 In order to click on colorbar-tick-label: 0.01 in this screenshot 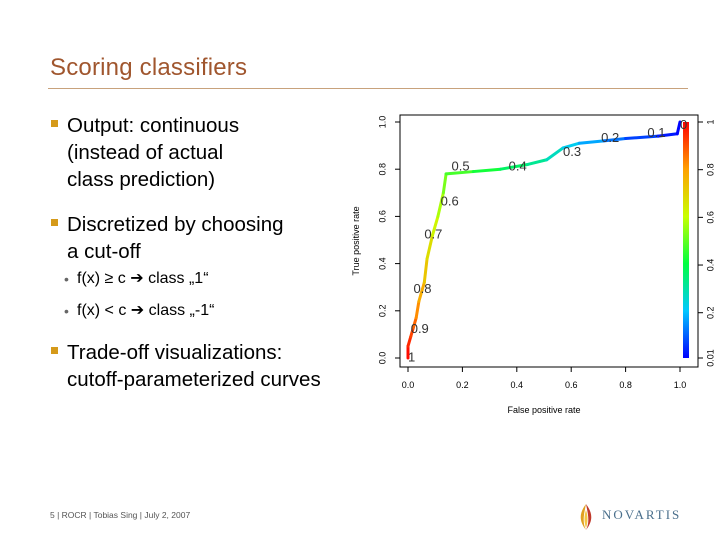, I will do `click(710, 358)`.